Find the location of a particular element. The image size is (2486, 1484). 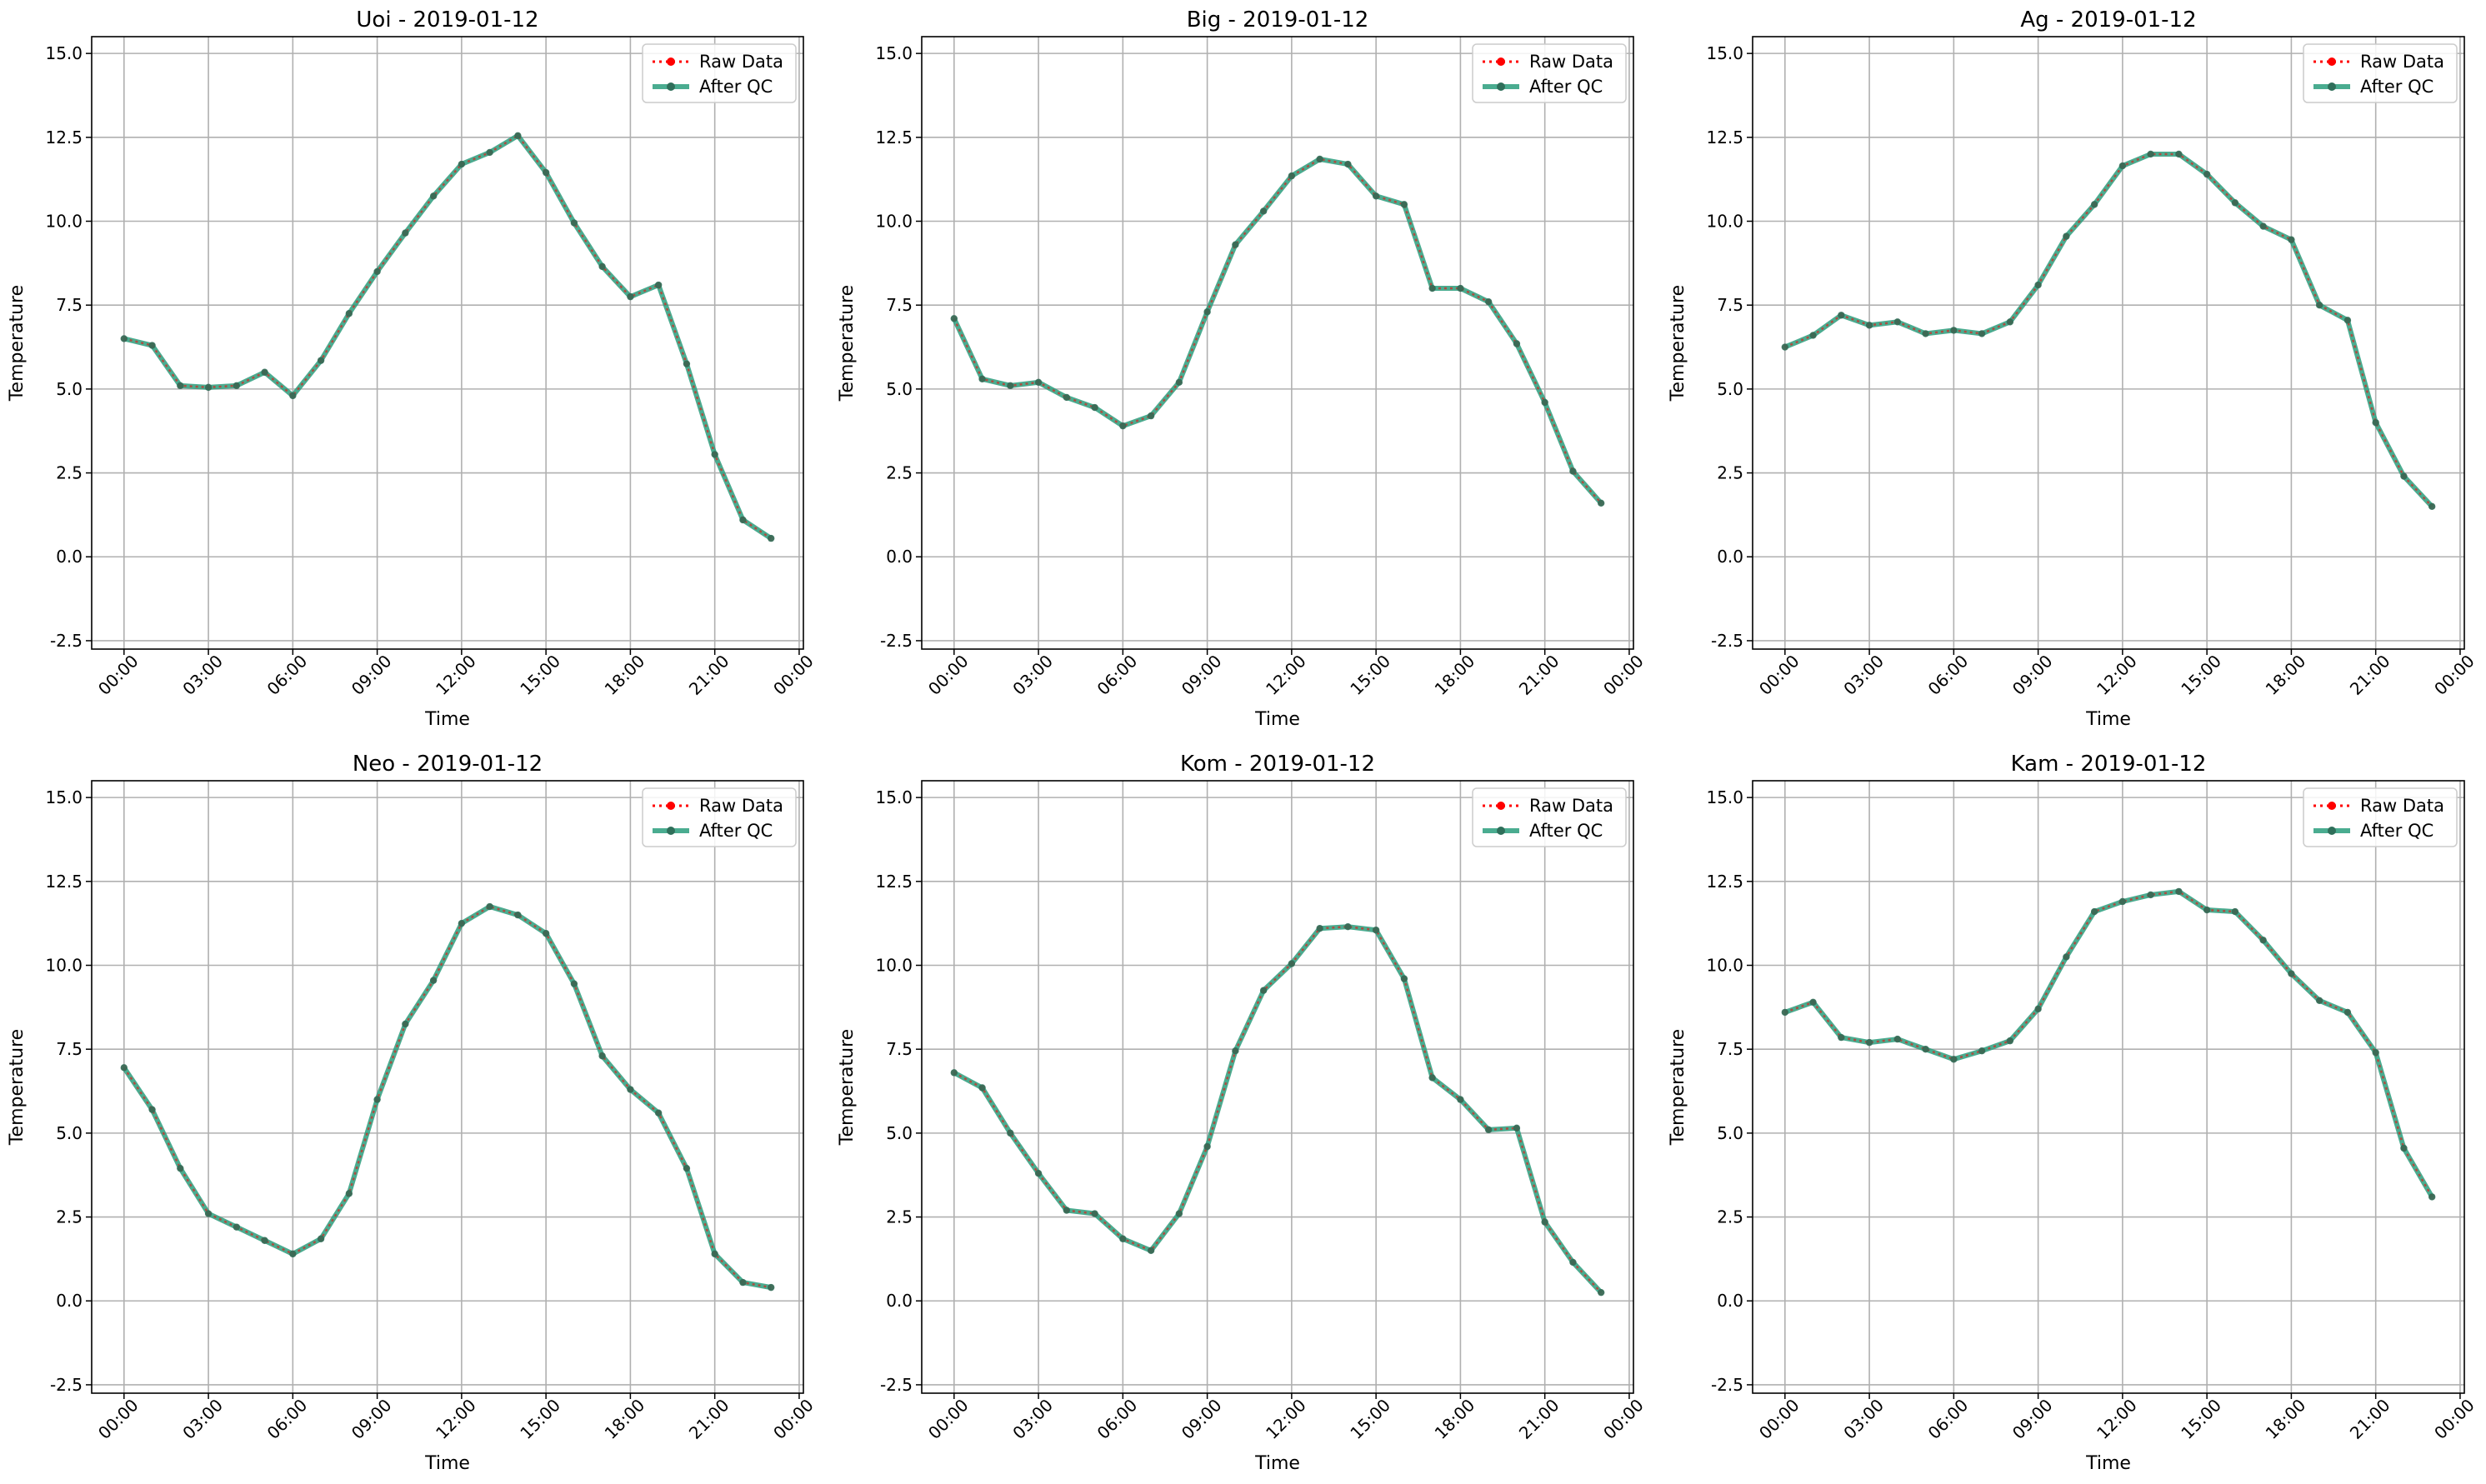

series-raw-line is located at coordinates (448, 1097).